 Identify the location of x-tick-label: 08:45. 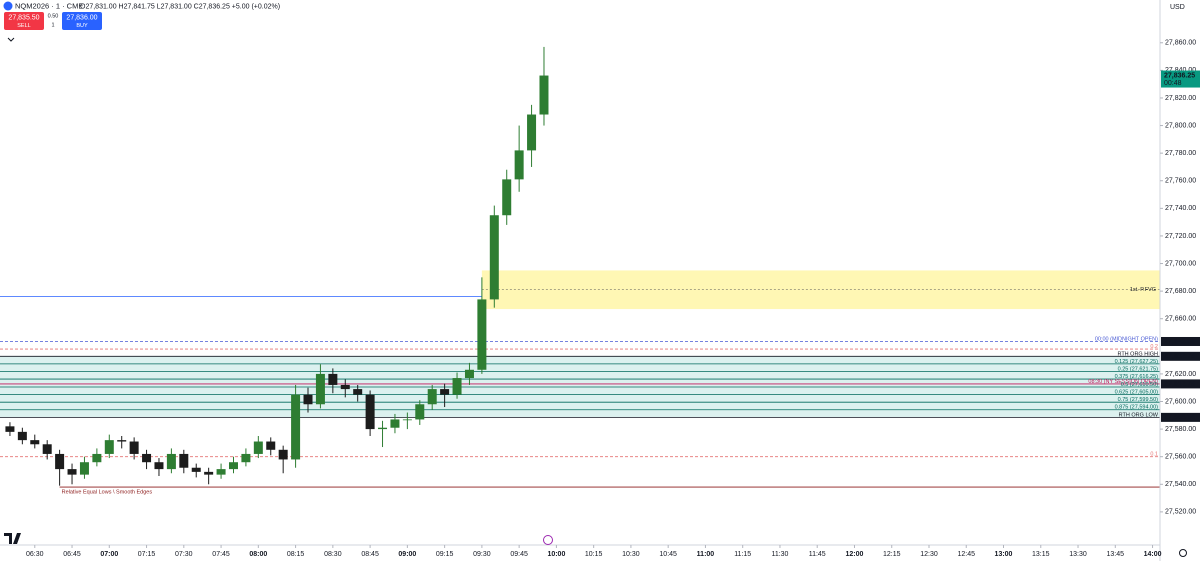
(370, 554).